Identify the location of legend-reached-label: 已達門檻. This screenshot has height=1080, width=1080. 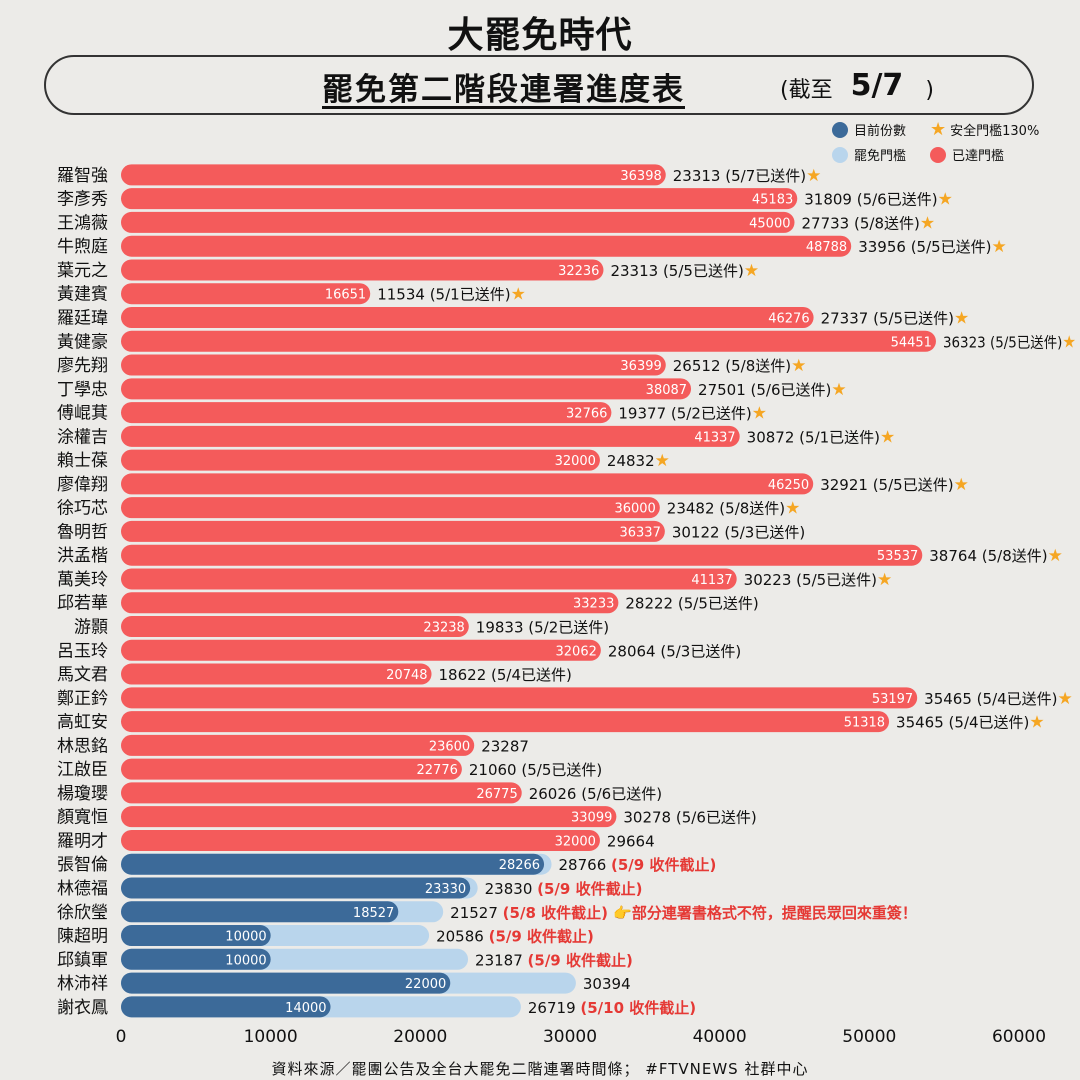
(978, 156).